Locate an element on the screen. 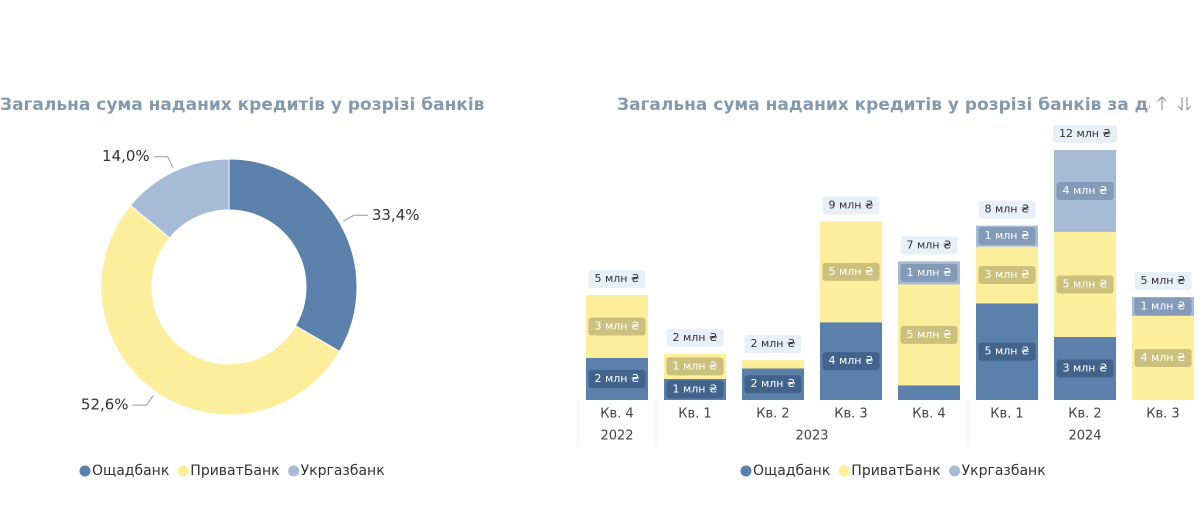 This screenshot has width=1200, height=525. total-label-text: 12 млн ₴ is located at coordinates (1085, 133).